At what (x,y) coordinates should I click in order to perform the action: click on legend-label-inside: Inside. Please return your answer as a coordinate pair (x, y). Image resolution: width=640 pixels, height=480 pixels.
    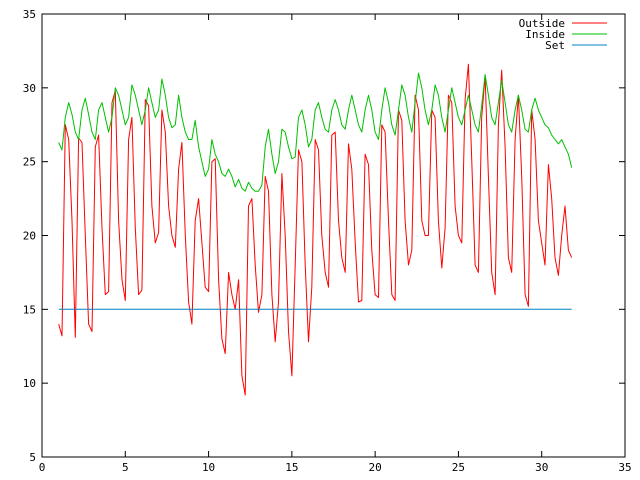
    Looking at the image, I should click on (545, 34).